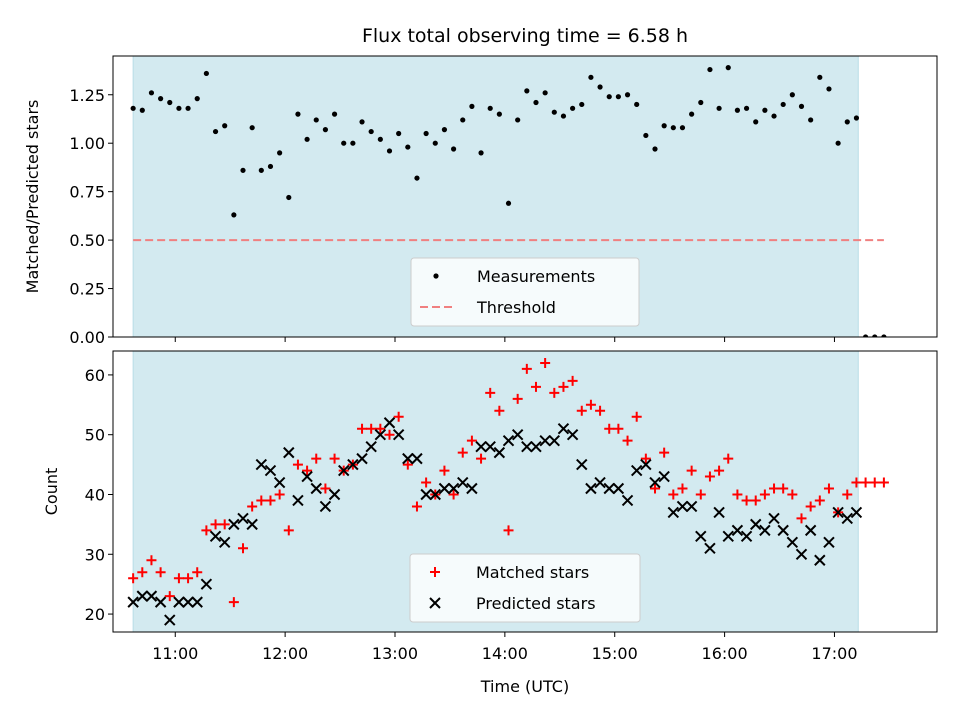  I want to click on legend-label: Matched stars, so click(532, 572).